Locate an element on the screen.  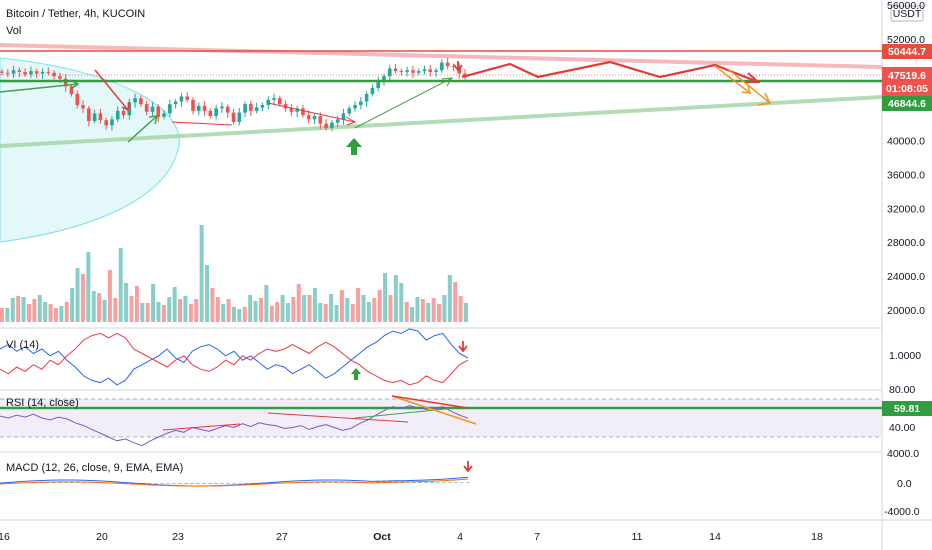
orange-arrowhead-icon is located at coordinates (746, 89).